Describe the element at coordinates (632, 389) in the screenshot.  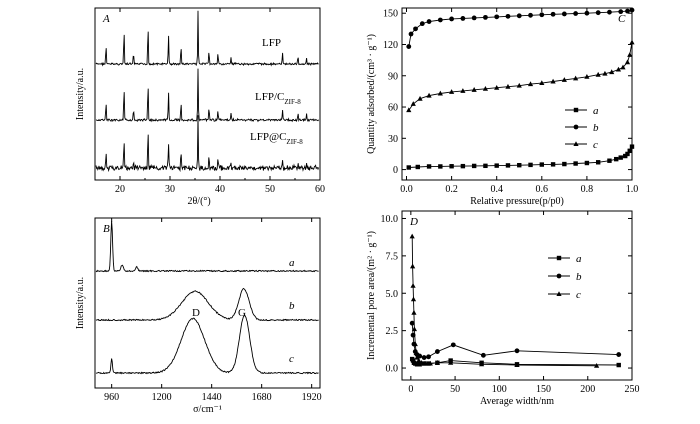
I see `panel-d-x-tick-label: 250` at that location.